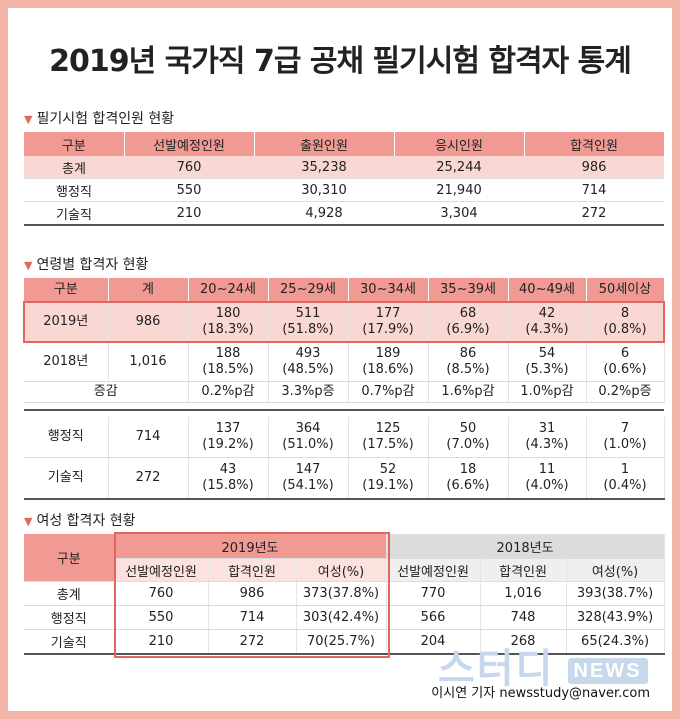 The image size is (680, 719). I want to click on table-cell: 31 (4.3%), so click(547, 437).